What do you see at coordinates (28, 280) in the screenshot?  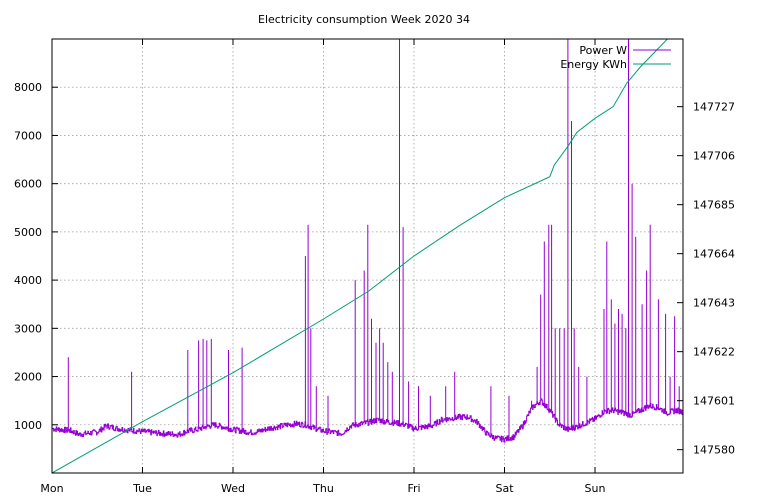 I see `y-left-tick-label: 4000` at bounding box center [28, 280].